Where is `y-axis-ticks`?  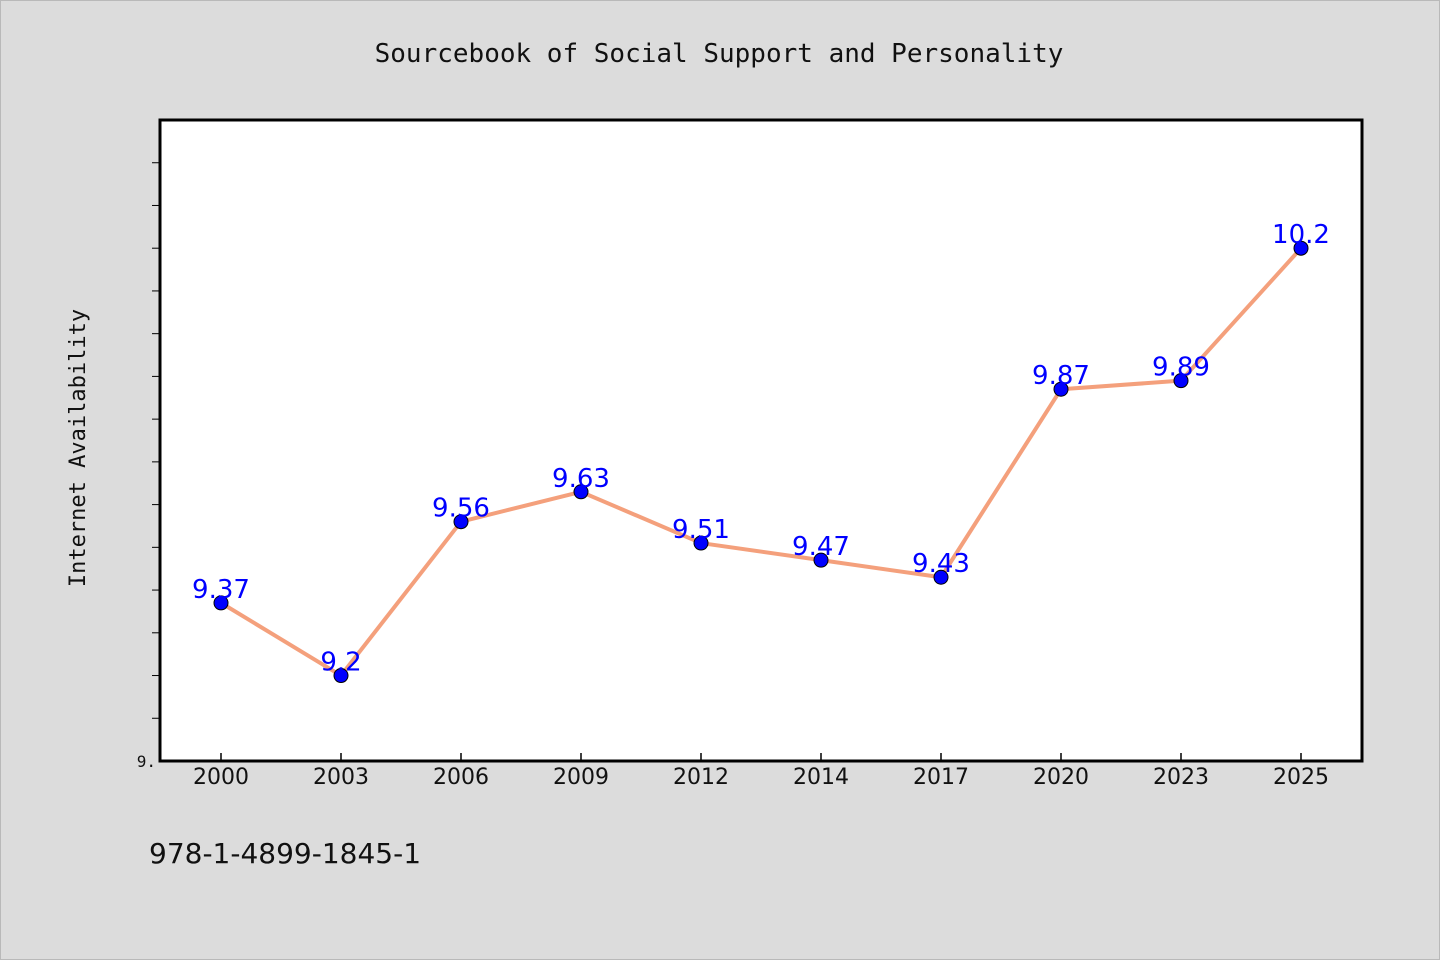 y-axis-ticks is located at coordinates (156, 440).